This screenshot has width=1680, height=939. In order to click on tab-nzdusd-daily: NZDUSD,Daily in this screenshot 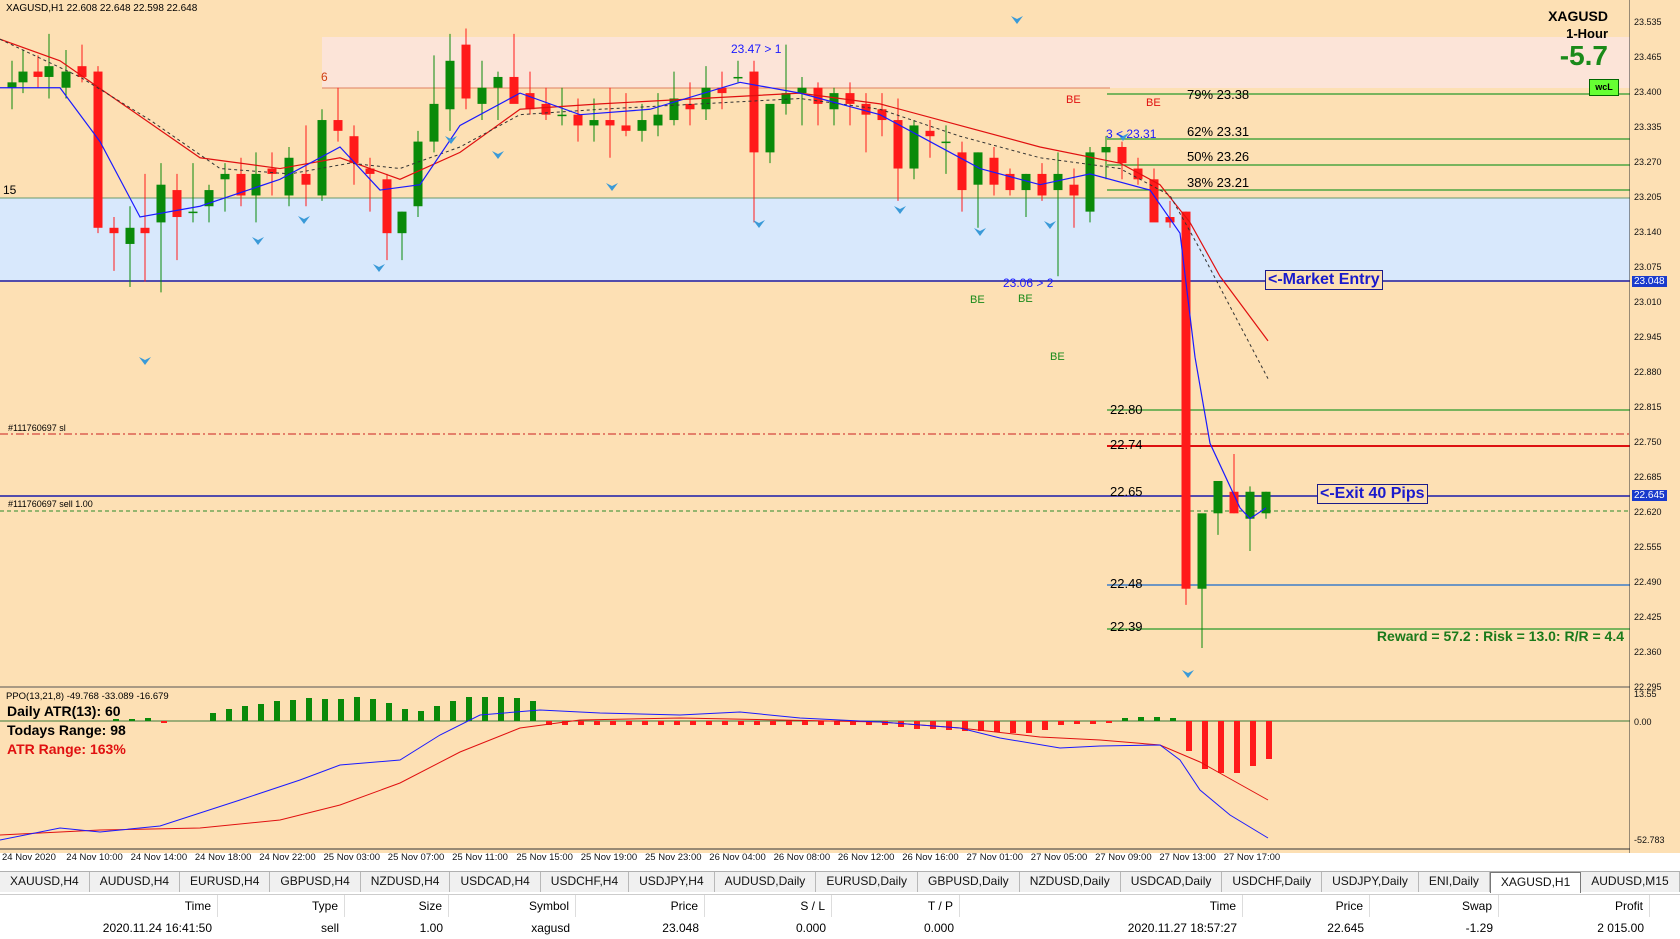, I will do `click(1070, 882)`.